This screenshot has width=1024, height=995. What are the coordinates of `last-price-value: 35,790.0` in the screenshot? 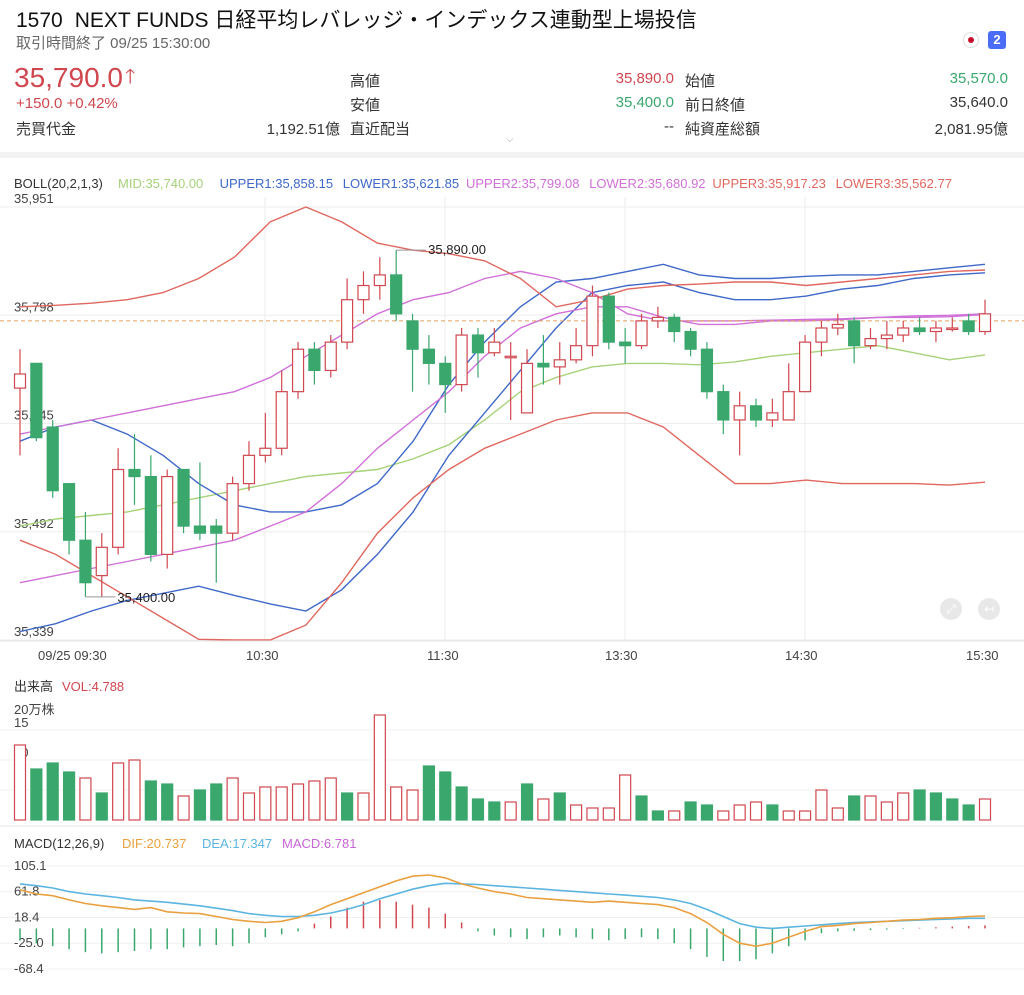 It's located at (68, 77).